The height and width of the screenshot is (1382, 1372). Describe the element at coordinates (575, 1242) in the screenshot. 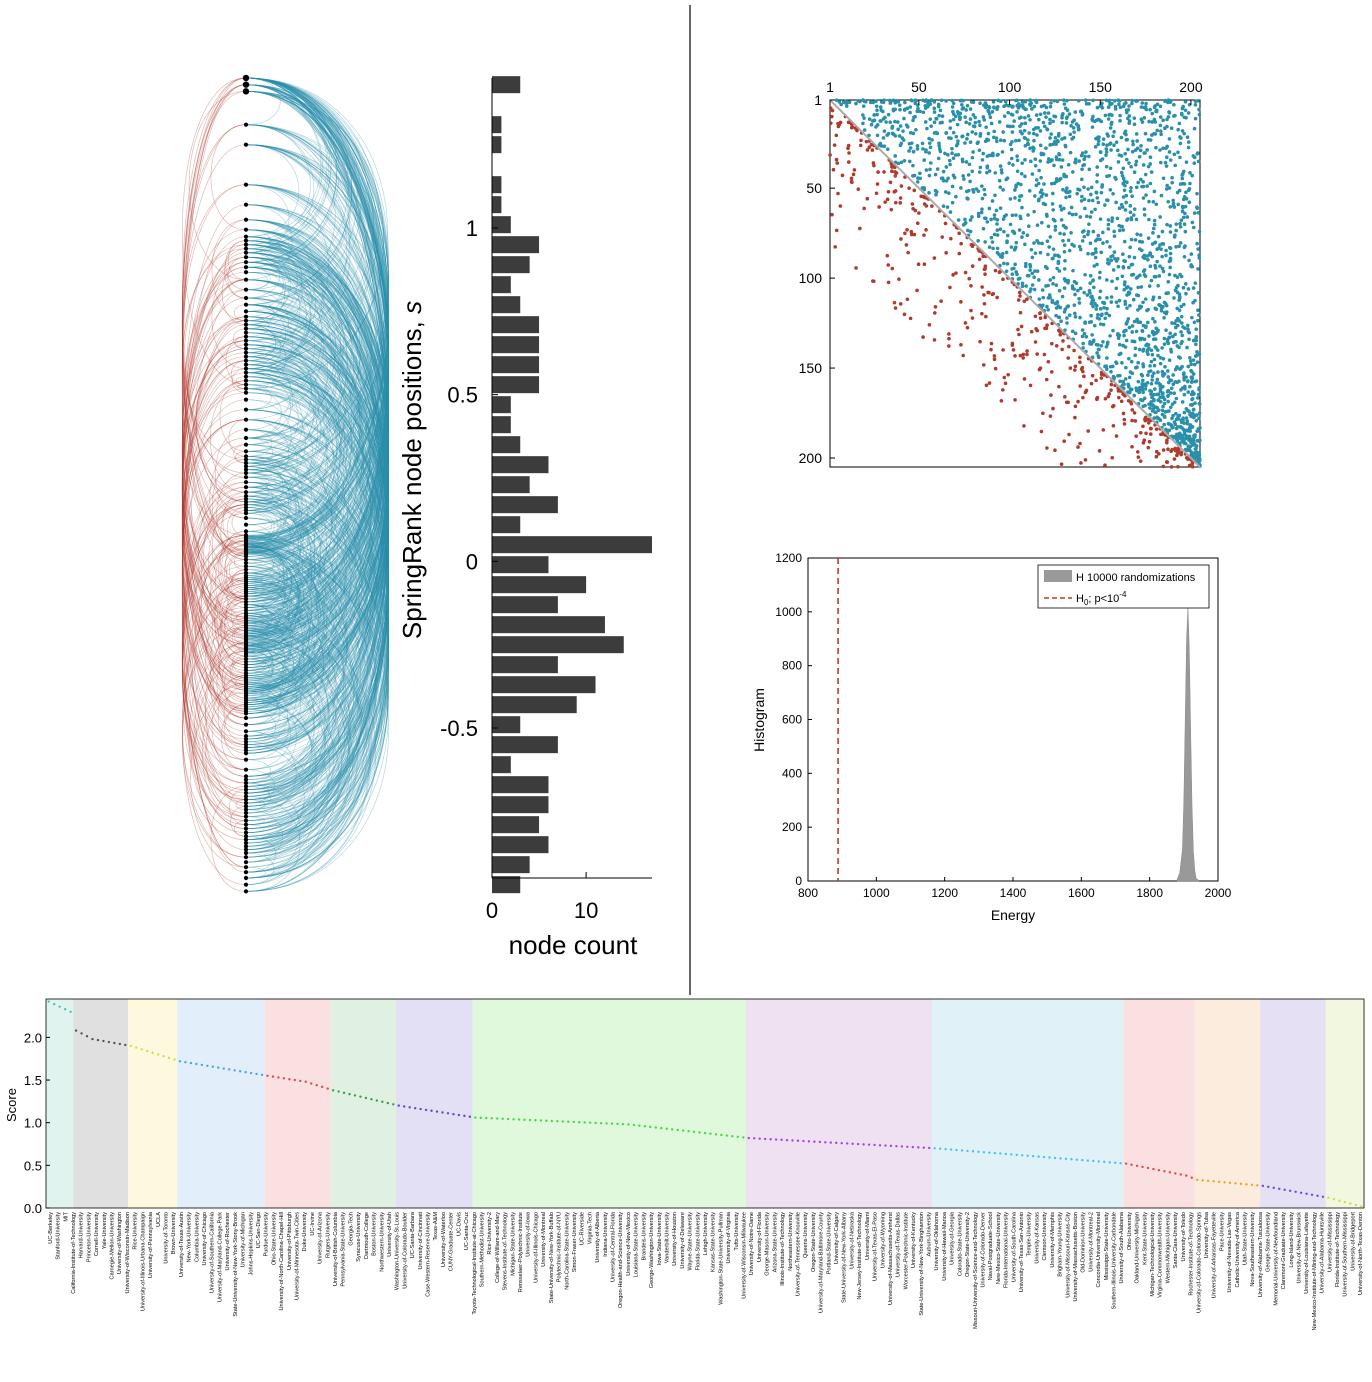

I see `institution-label: Simon-Fraser-University` at that location.